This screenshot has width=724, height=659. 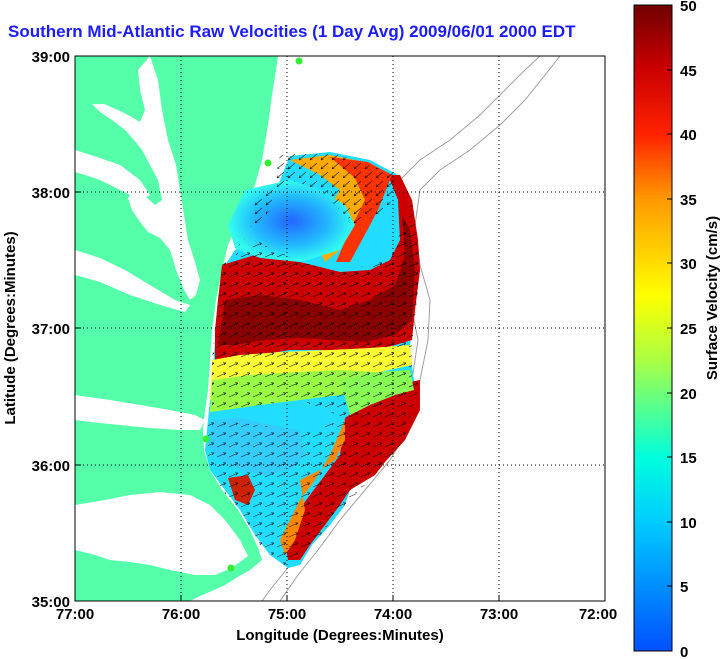 What do you see at coordinates (51, 193) in the screenshot?
I see `y-tick-label: 38:00` at bounding box center [51, 193].